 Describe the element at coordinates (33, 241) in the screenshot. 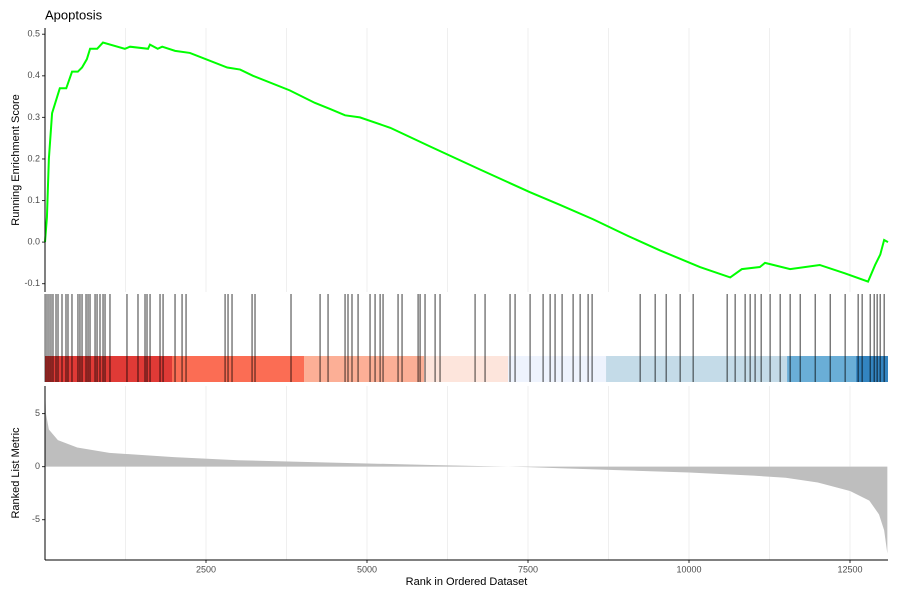

I see `y-tick-label: 0.0` at that location.